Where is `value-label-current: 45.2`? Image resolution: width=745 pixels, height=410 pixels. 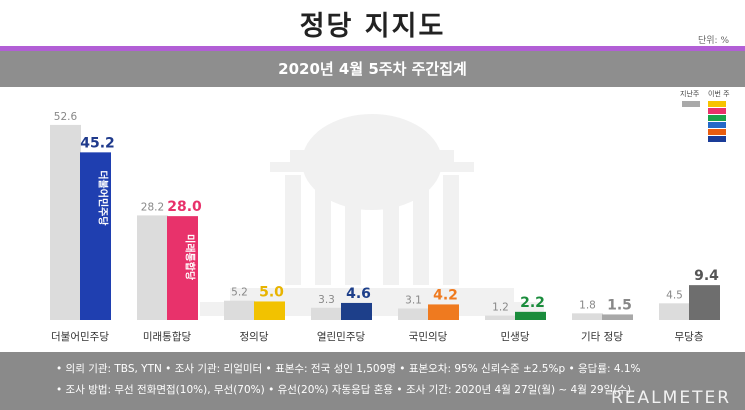 value-label-current: 45.2 is located at coordinates (97, 143).